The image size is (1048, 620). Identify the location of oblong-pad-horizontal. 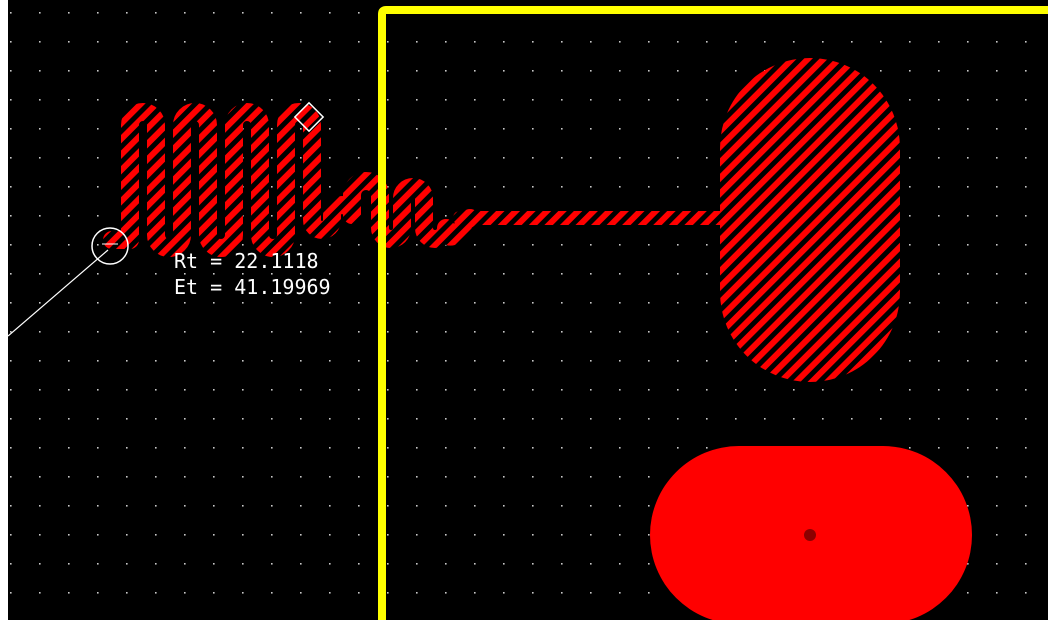
(811, 533).